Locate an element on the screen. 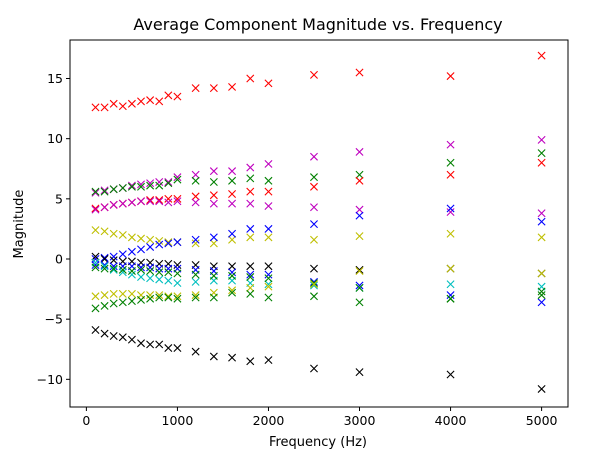  x-axis-title: Frequency (Hz) is located at coordinates (318, 442).